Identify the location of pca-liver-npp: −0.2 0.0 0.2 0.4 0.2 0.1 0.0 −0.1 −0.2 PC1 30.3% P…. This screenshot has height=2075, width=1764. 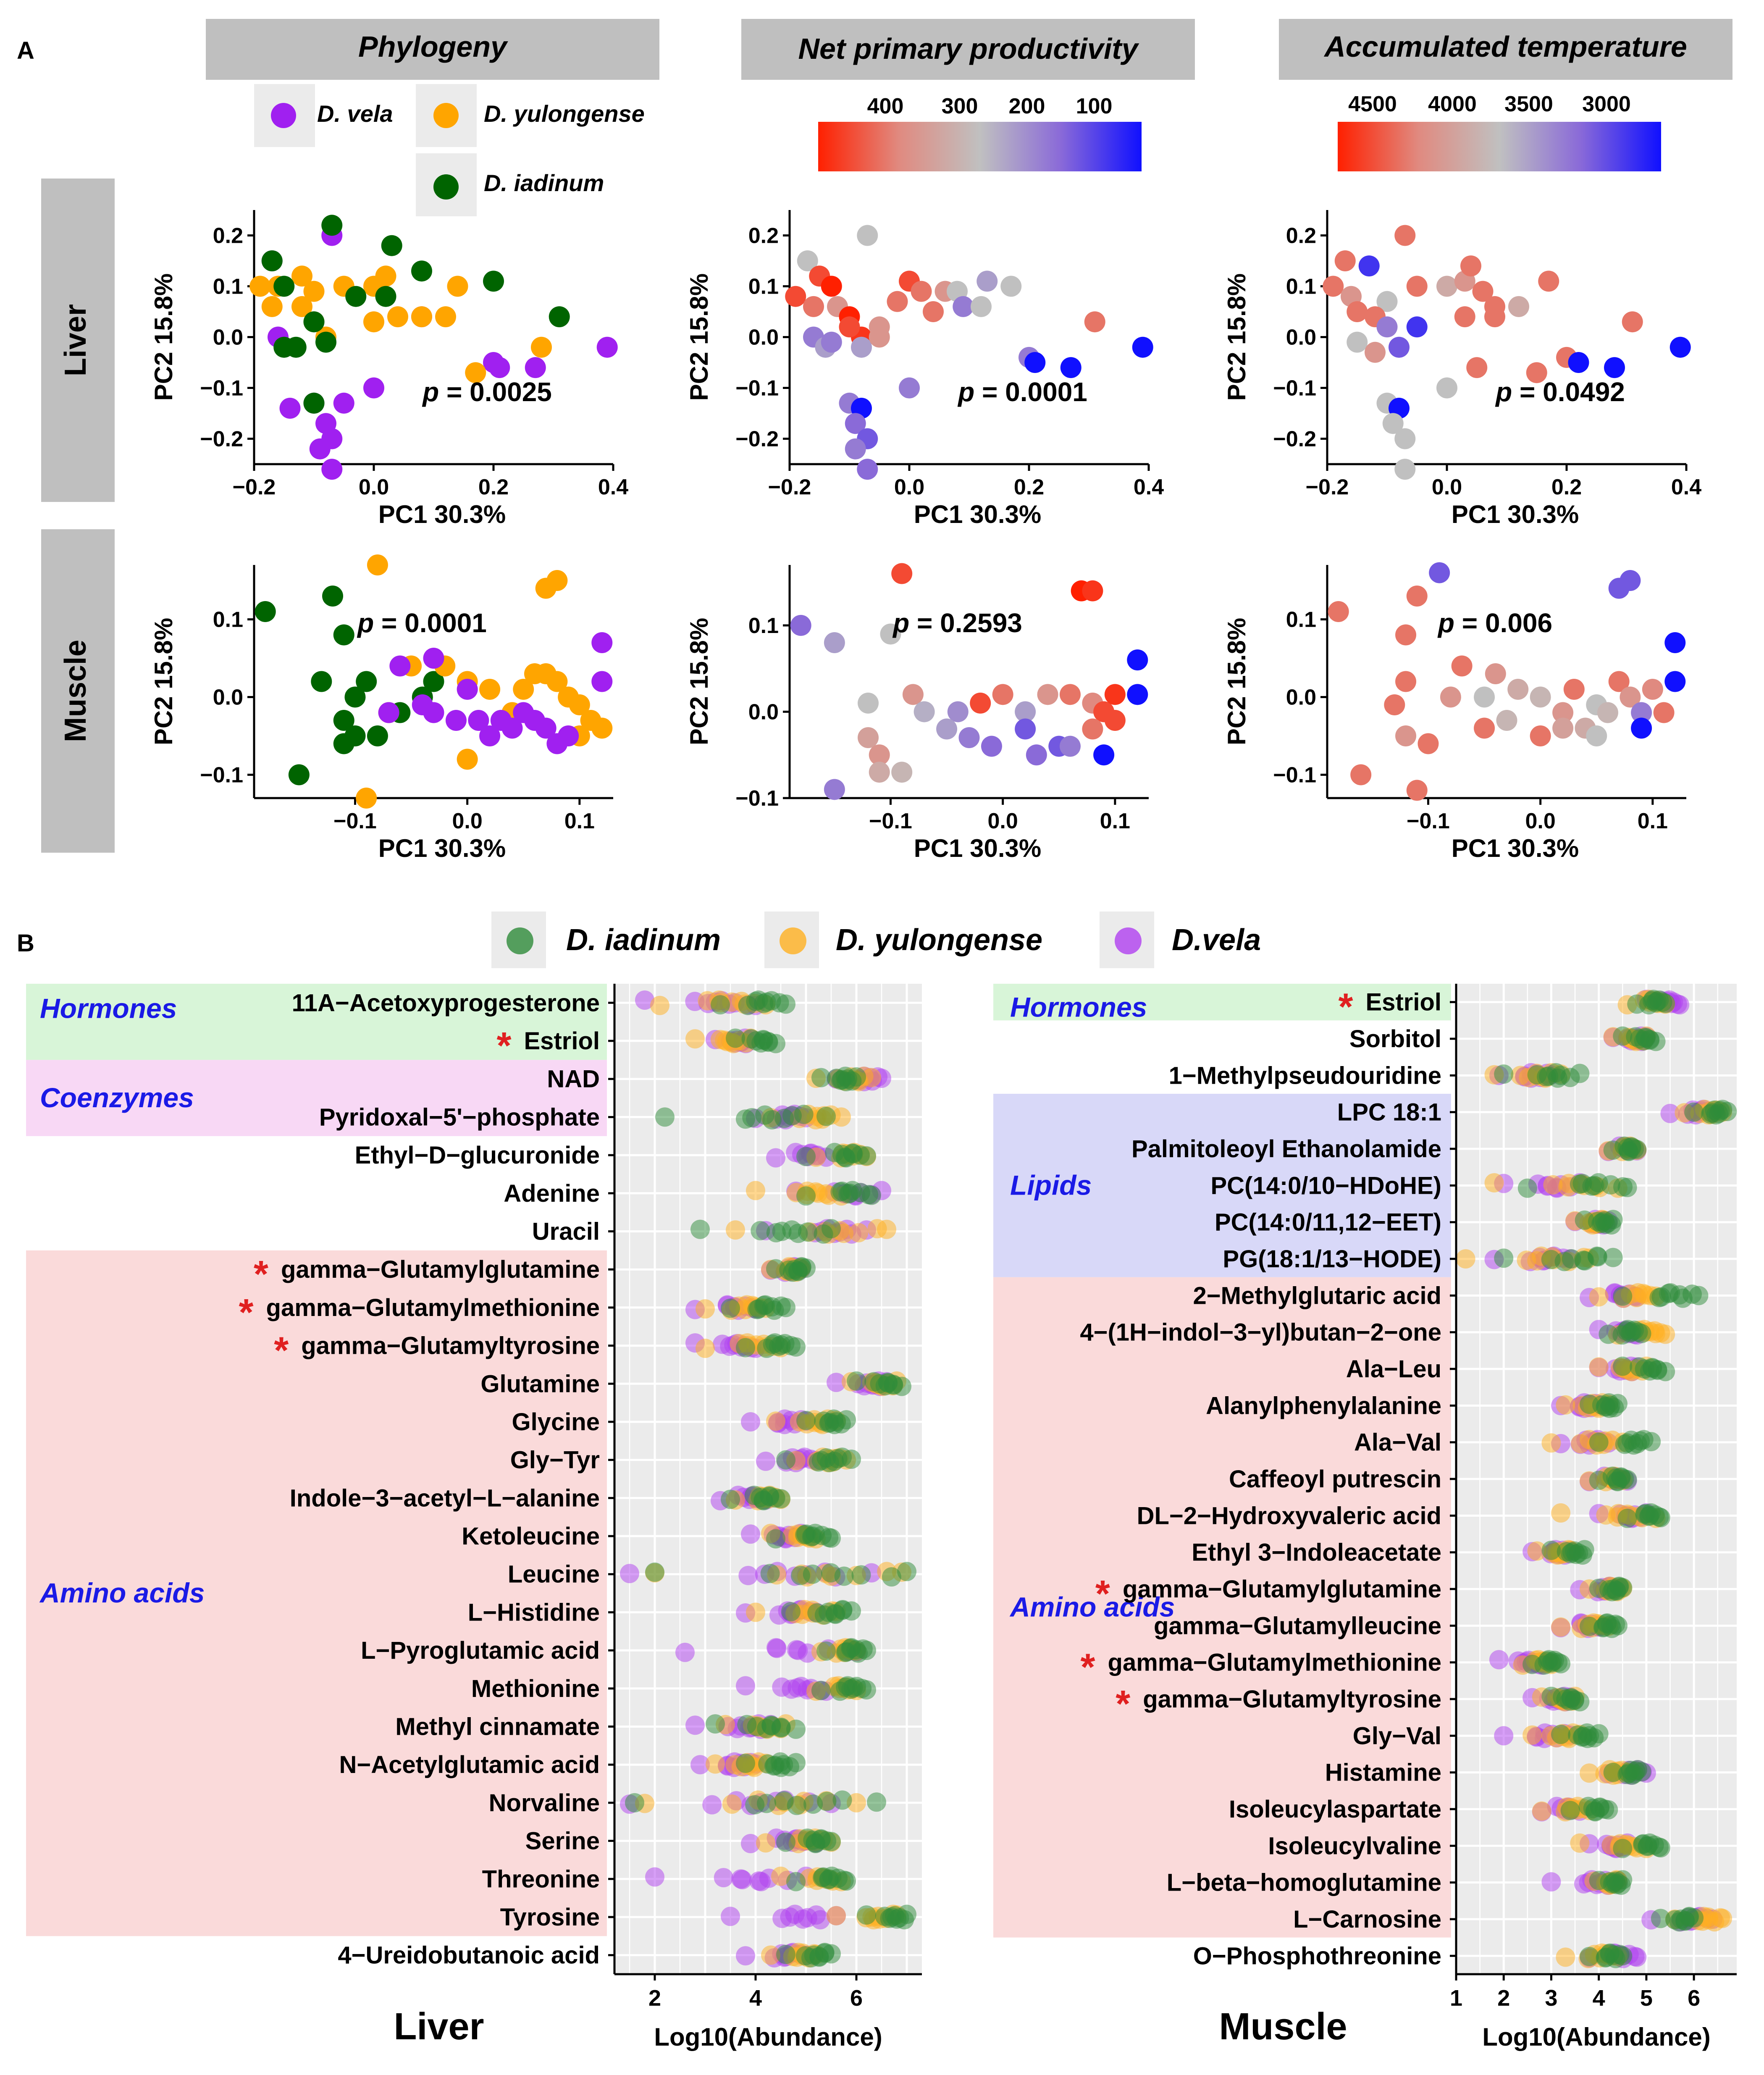
(924, 369).